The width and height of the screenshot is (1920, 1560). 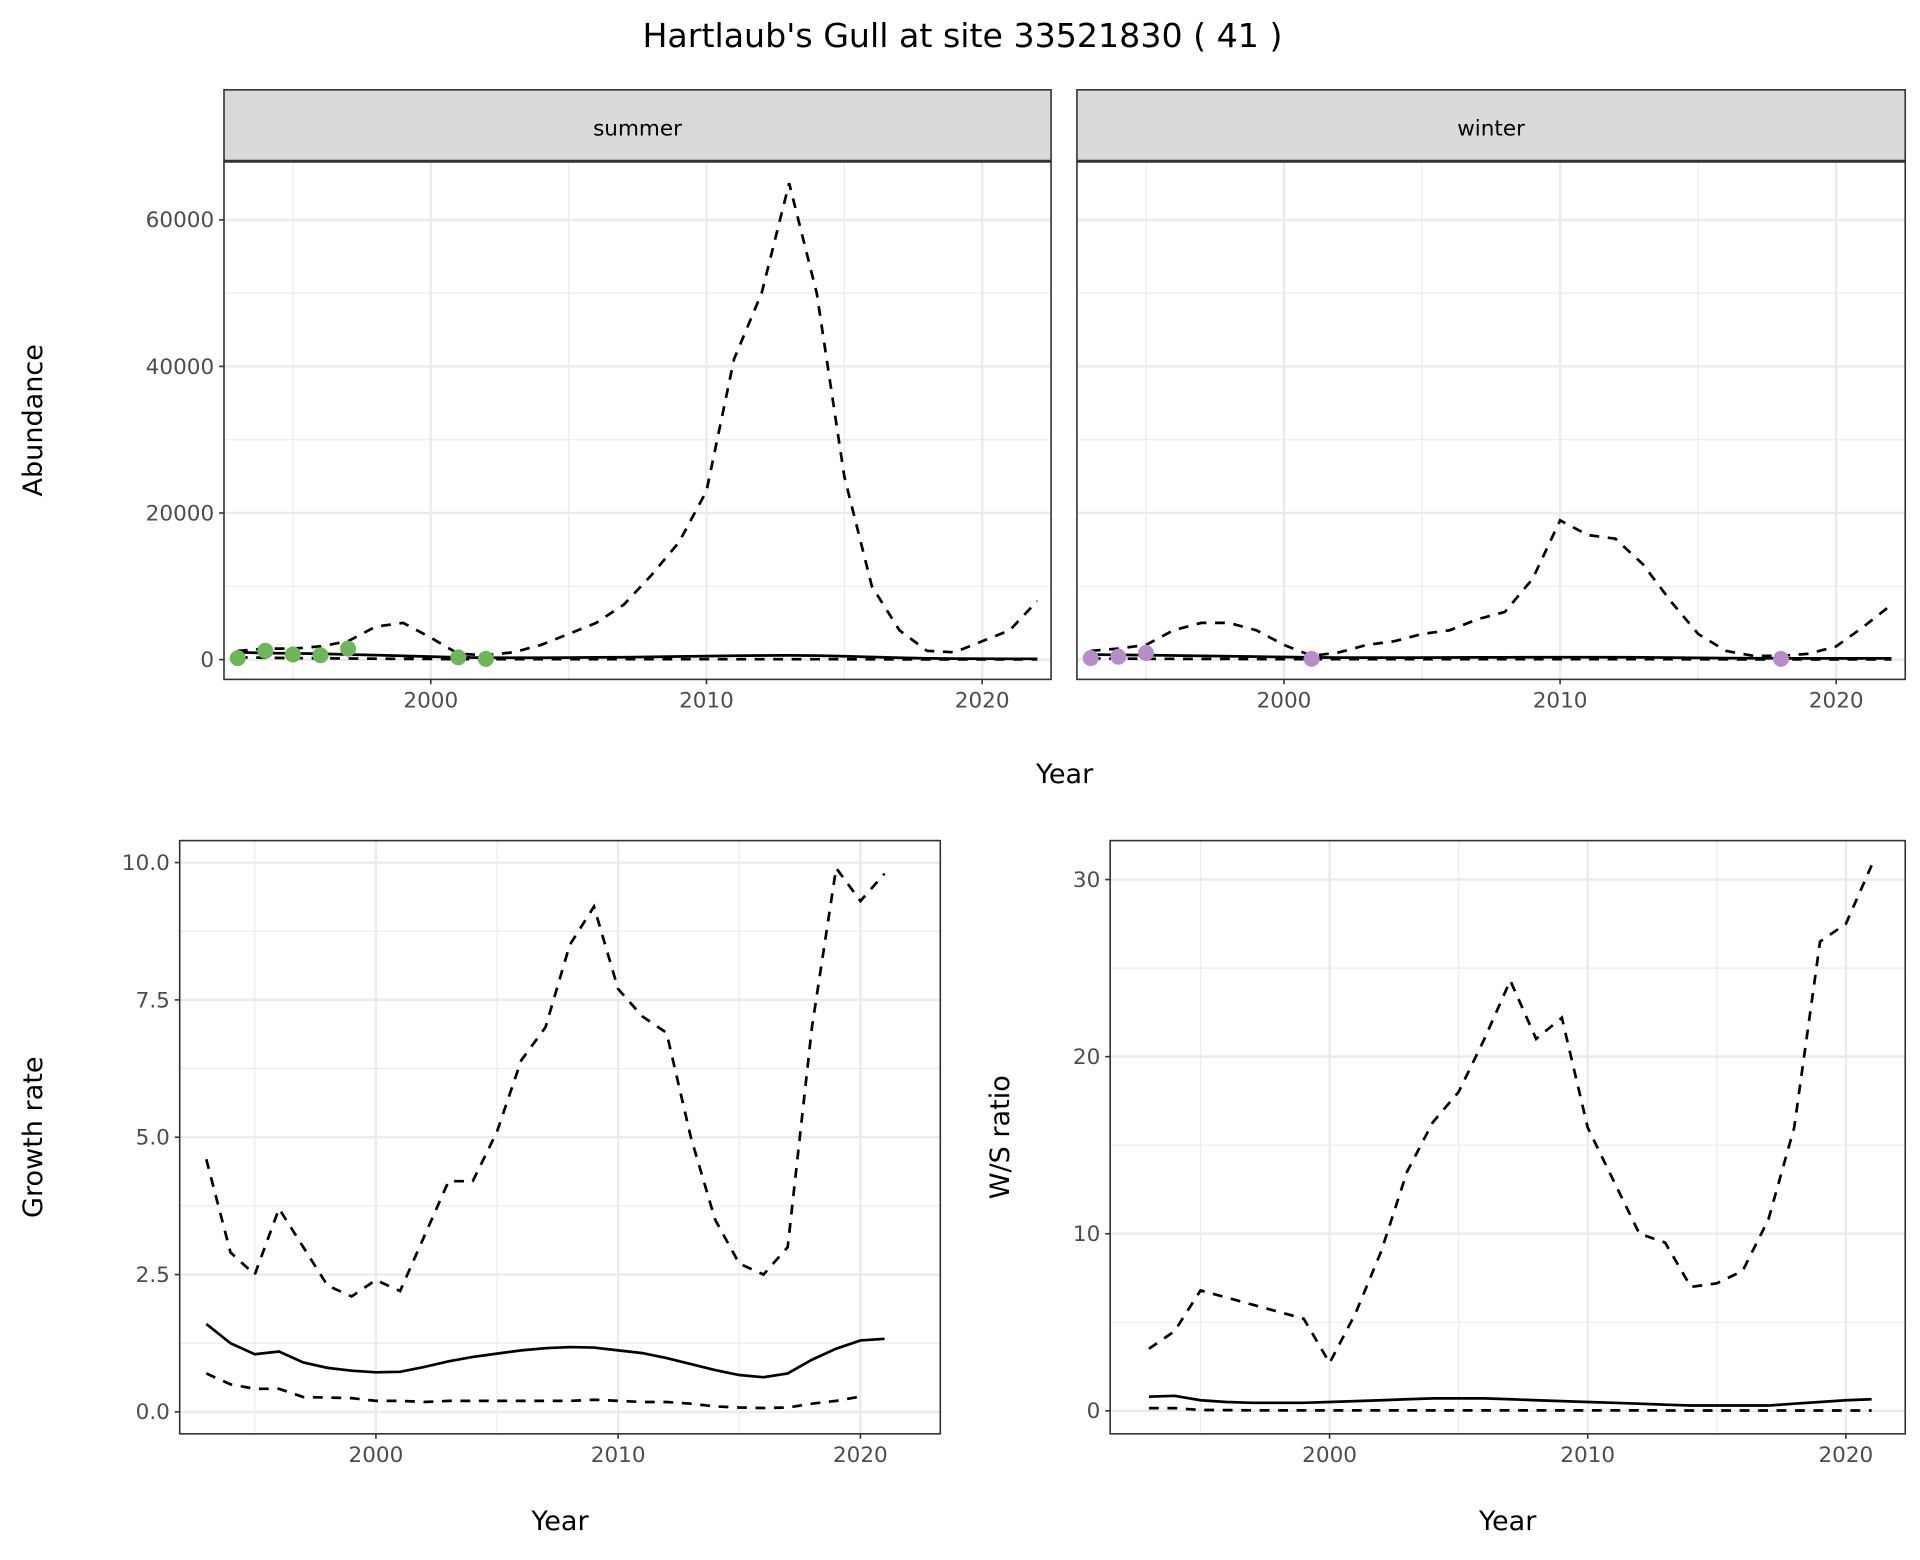 What do you see at coordinates (962, 35) in the screenshot?
I see `figure-title: Hartlaub's Gull at site 33521830 ( 41 )` at bounding box center [962, 35].